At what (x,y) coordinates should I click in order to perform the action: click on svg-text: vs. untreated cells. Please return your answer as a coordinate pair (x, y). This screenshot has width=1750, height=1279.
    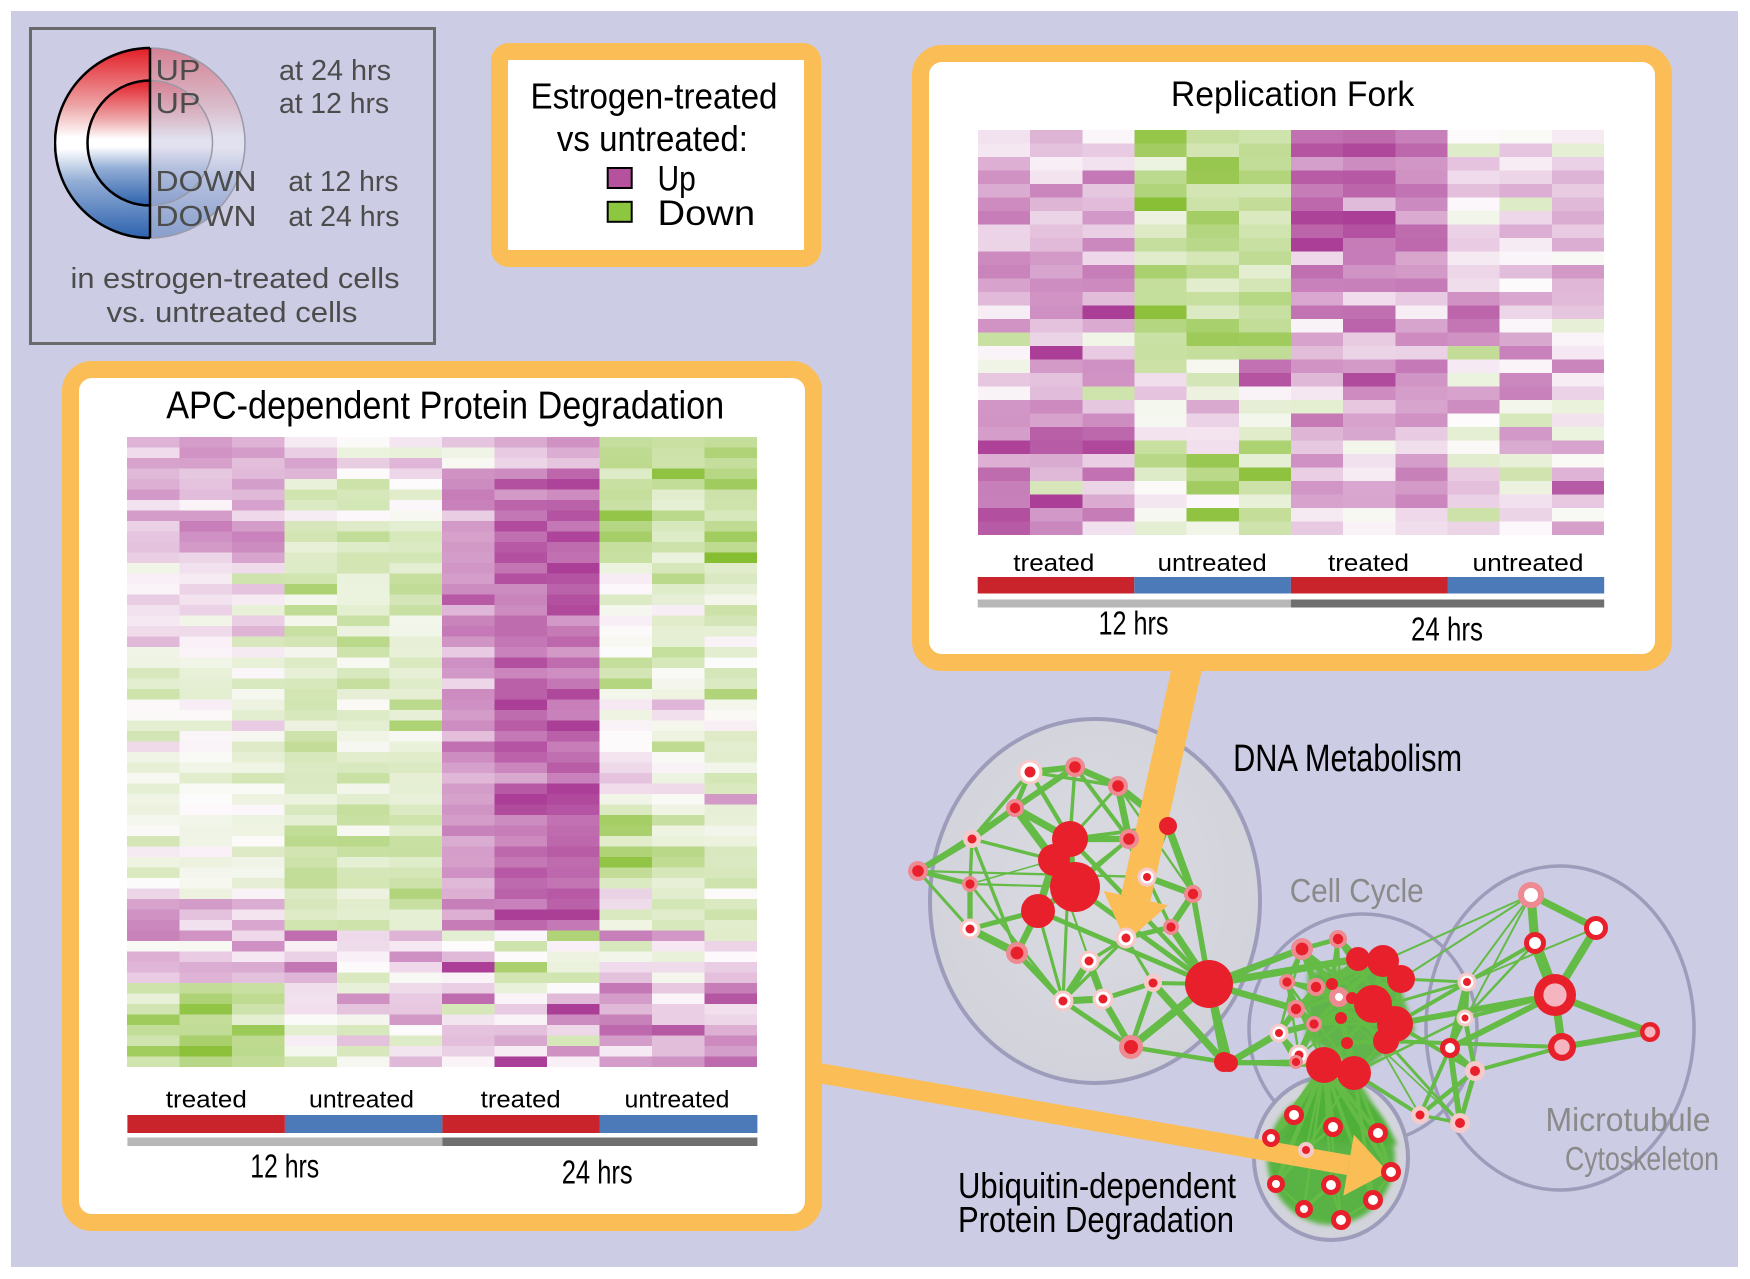
    Looking at the image, I should click on (232, 313).